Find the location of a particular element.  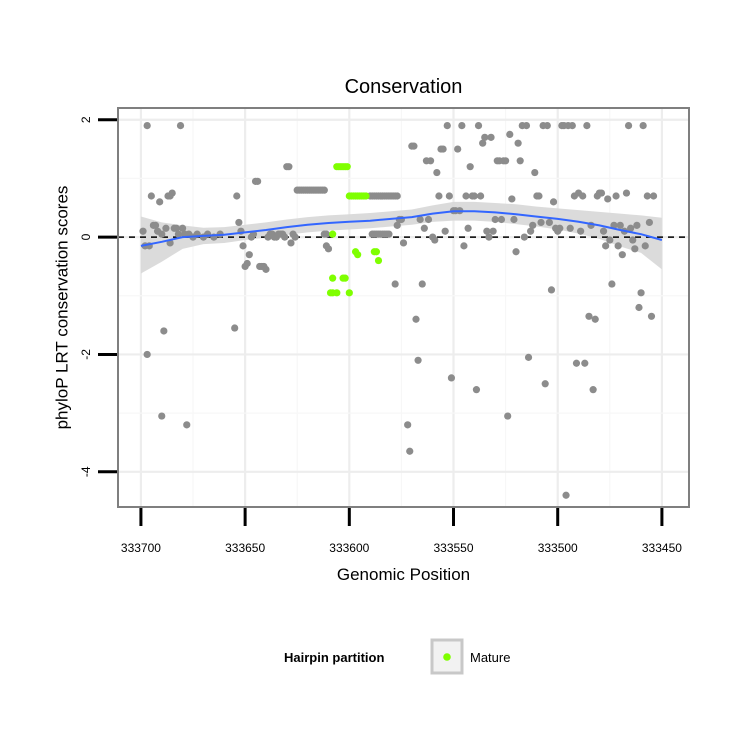

y-tick-label: -4 is located at coordinates (86, 471).